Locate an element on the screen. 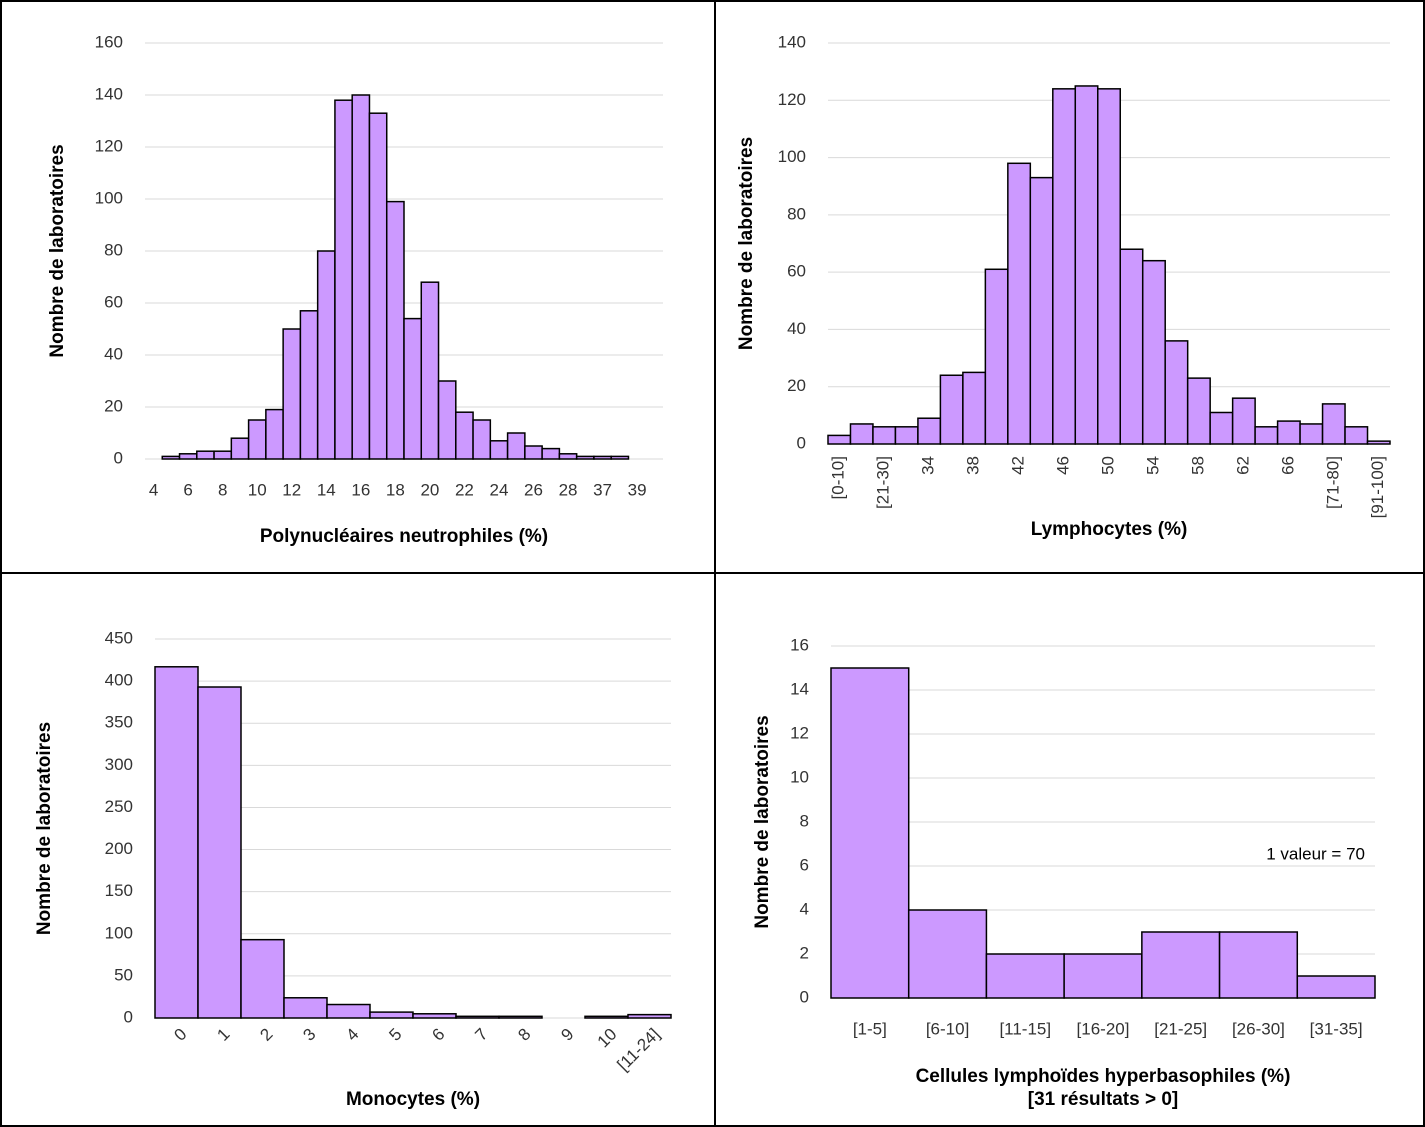 The width and height of the screenshot is (1425, 1127). x-tick-label: [31-35] is located at coordinates (1336, 1028).